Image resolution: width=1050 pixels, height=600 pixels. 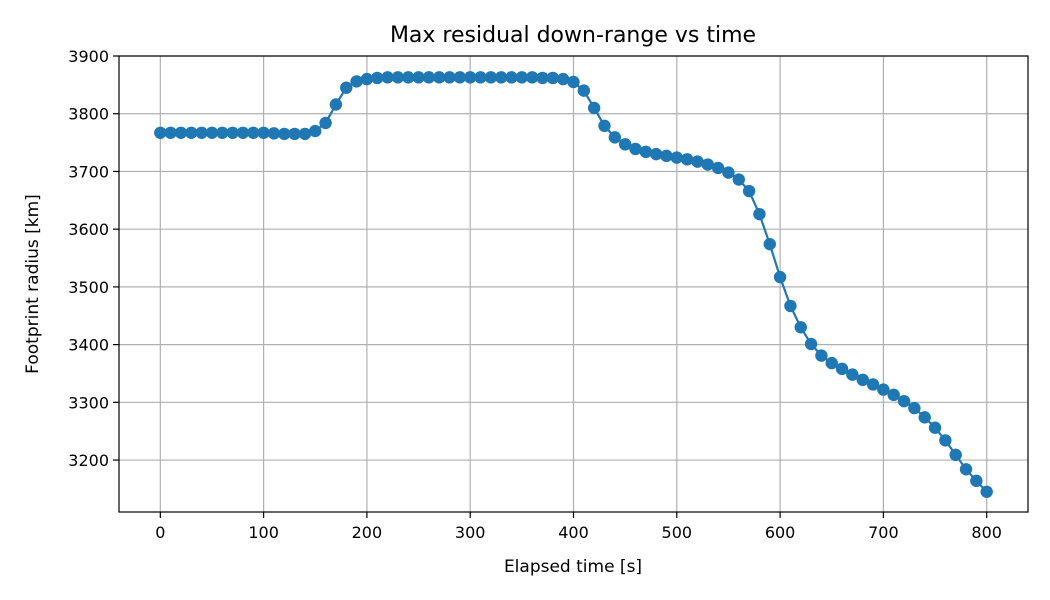 What do you see at coordinates (883, 532) in the screenshot?
I see `x-tick-label: 700` at bounding box center [883, 532].